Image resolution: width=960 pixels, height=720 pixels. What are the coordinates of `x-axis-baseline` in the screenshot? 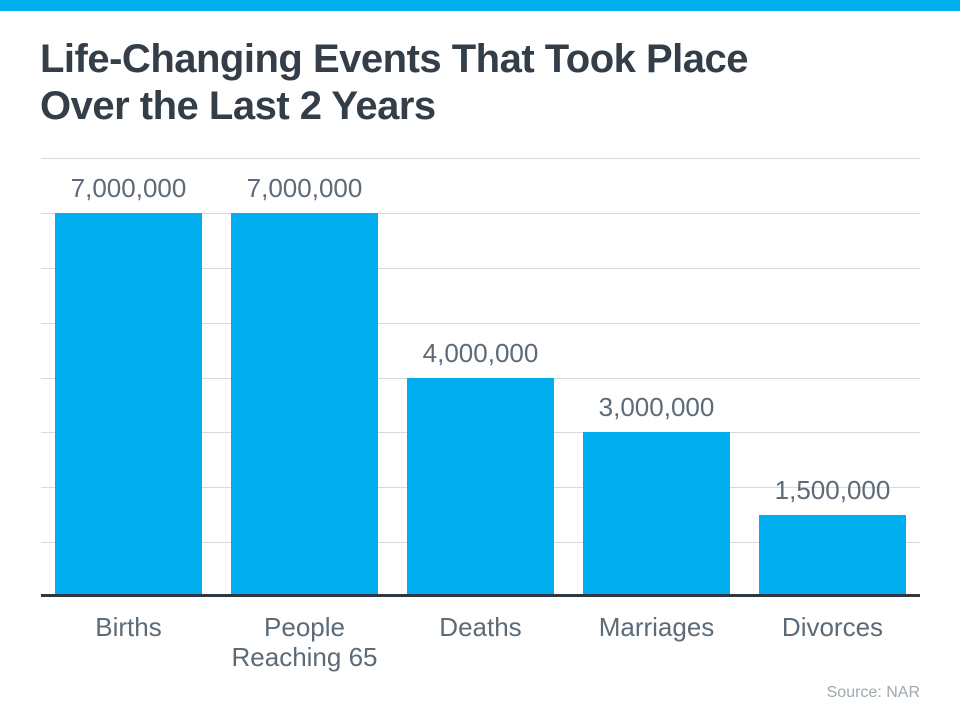 It's located at (480, 595).